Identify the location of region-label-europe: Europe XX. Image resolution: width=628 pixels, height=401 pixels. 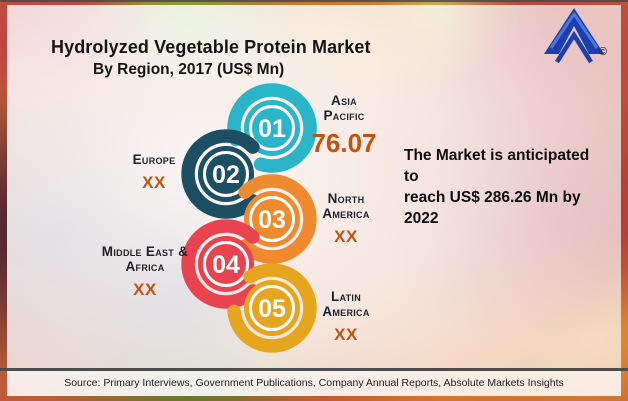
(154, 172).